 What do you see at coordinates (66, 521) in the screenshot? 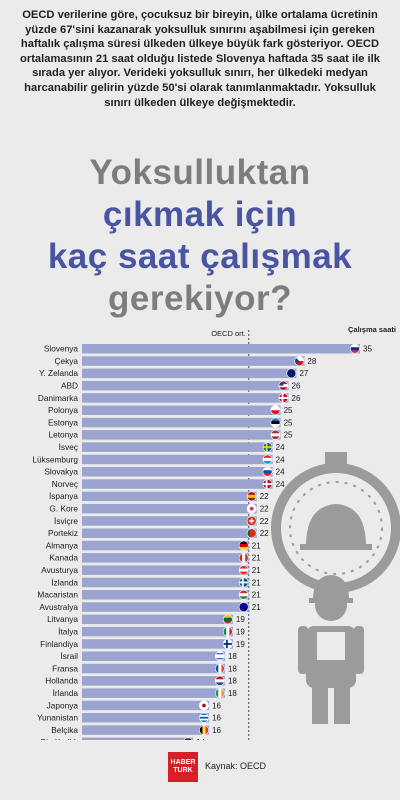
I see `category-label: İsviçre` at bounding box center [66, 521].